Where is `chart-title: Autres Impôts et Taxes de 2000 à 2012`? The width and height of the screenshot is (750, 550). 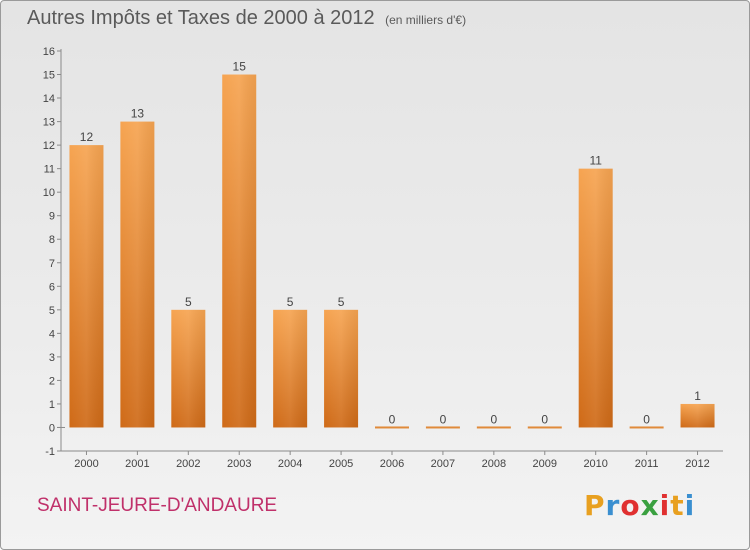
chart-title: Autres Impôts et Taxes de 2000 à 2012 is located at coordinates (201, 18).